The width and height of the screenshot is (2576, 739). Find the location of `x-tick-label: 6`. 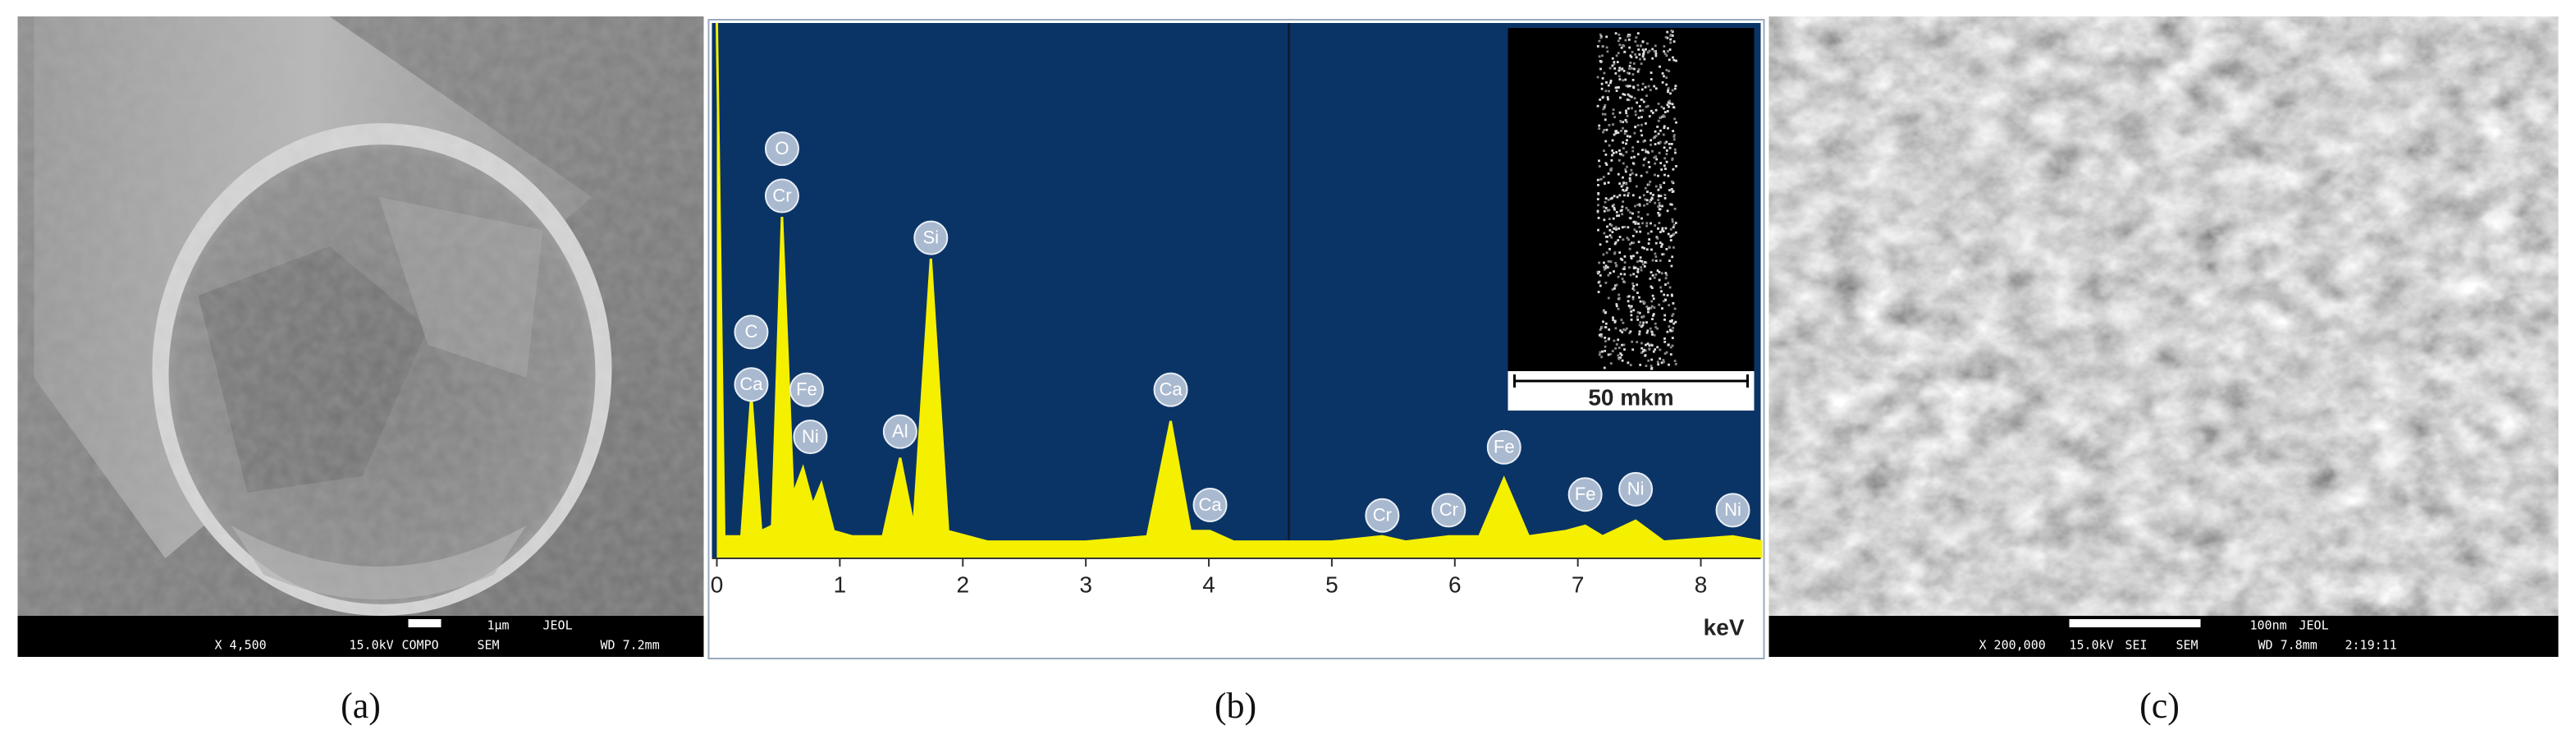

x-tick-label: 6 is located at coordinates (1455, 584).